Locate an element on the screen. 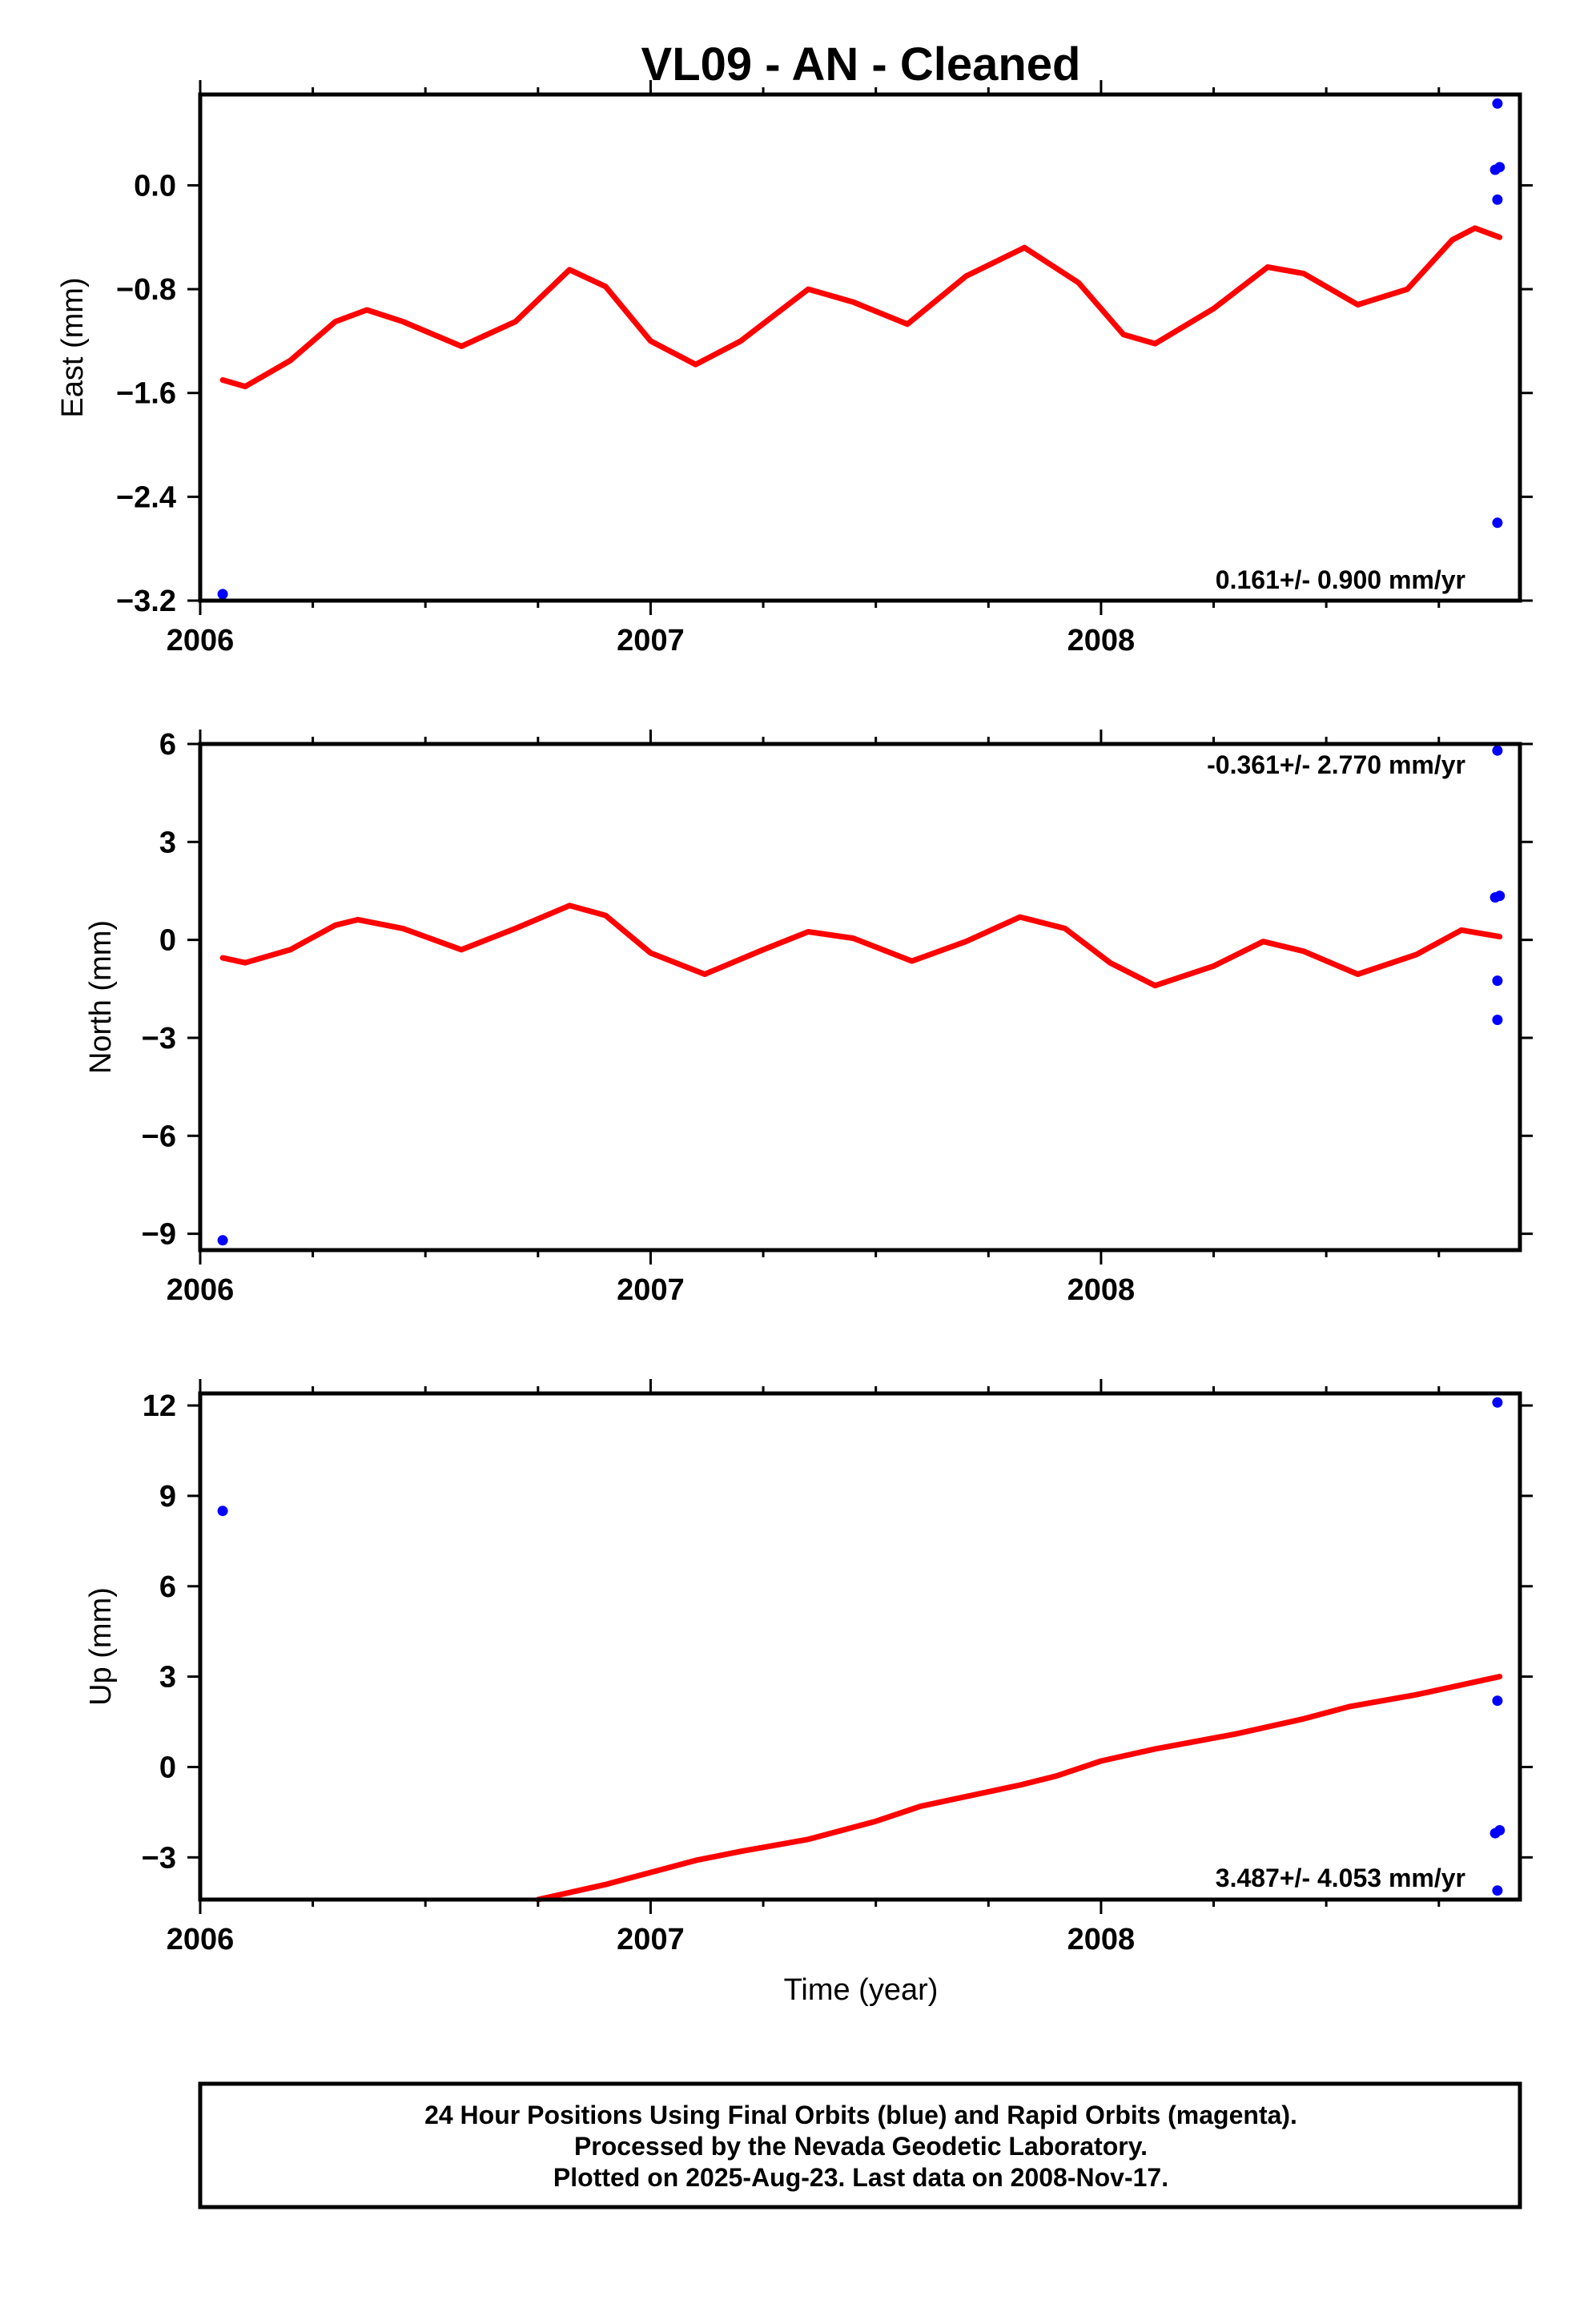  chart-title: VL09 - AN - Cleaned is located at coordinates (861, 64).